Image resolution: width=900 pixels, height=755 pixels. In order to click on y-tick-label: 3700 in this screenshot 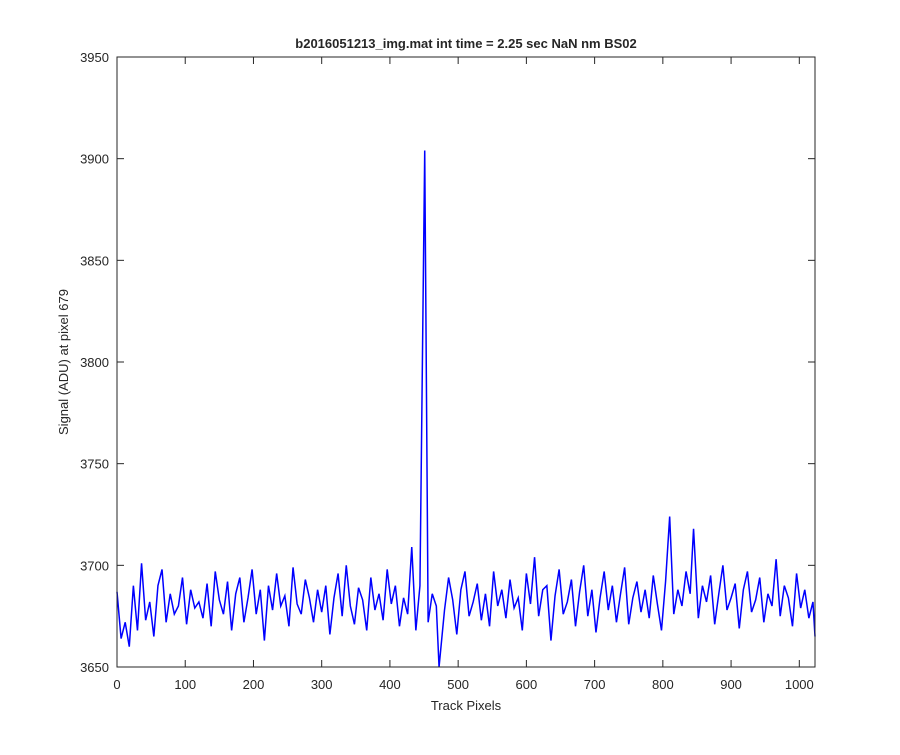, I will do `click(94, 565)`.